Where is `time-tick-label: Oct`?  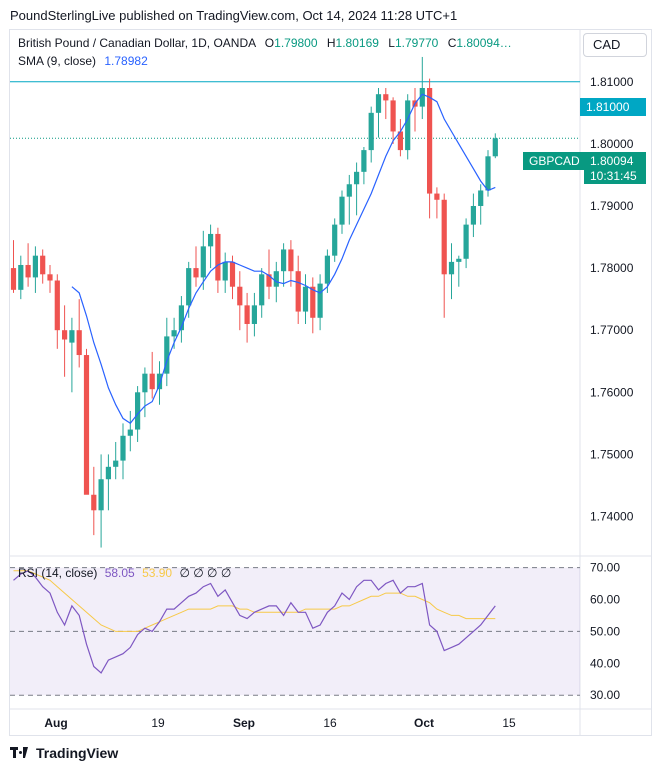
time-tick-label: Oct is located at coordinates (424, 723).